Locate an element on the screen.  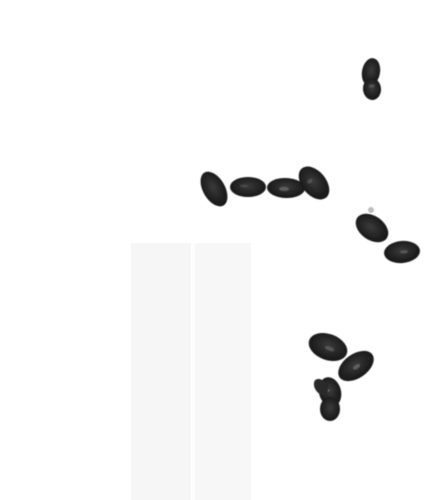
panel-left is located at coordinates (161, 371).